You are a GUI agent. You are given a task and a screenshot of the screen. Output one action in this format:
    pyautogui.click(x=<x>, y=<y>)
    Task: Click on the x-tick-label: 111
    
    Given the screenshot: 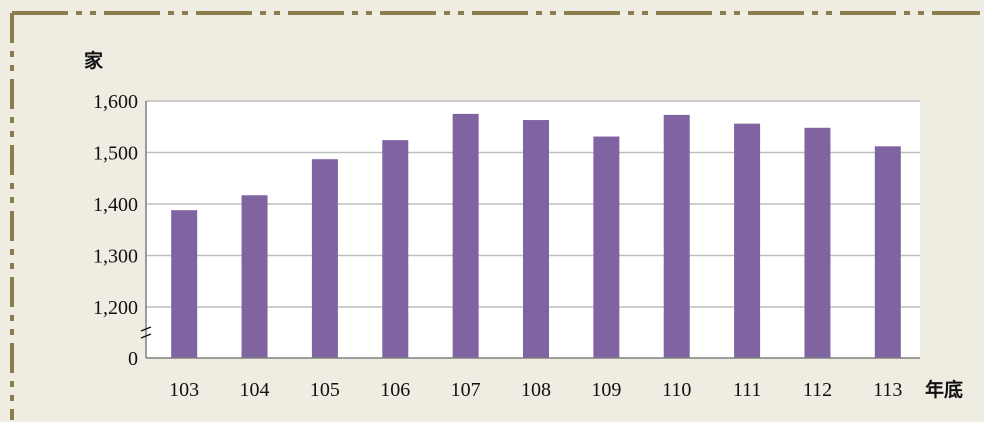 What is the action you would take?
    pyautogui.click(x=747, y=390)
    